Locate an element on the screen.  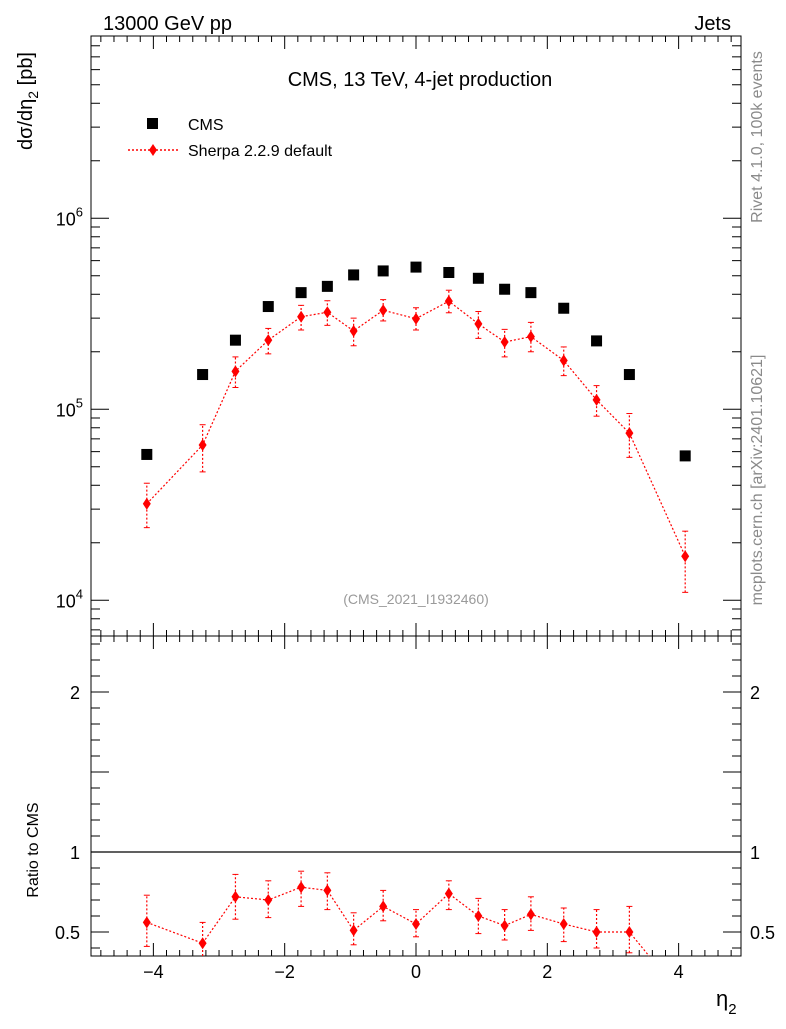
ratio-tick-label-right: 0.5 is located at coordinates (762, 933).